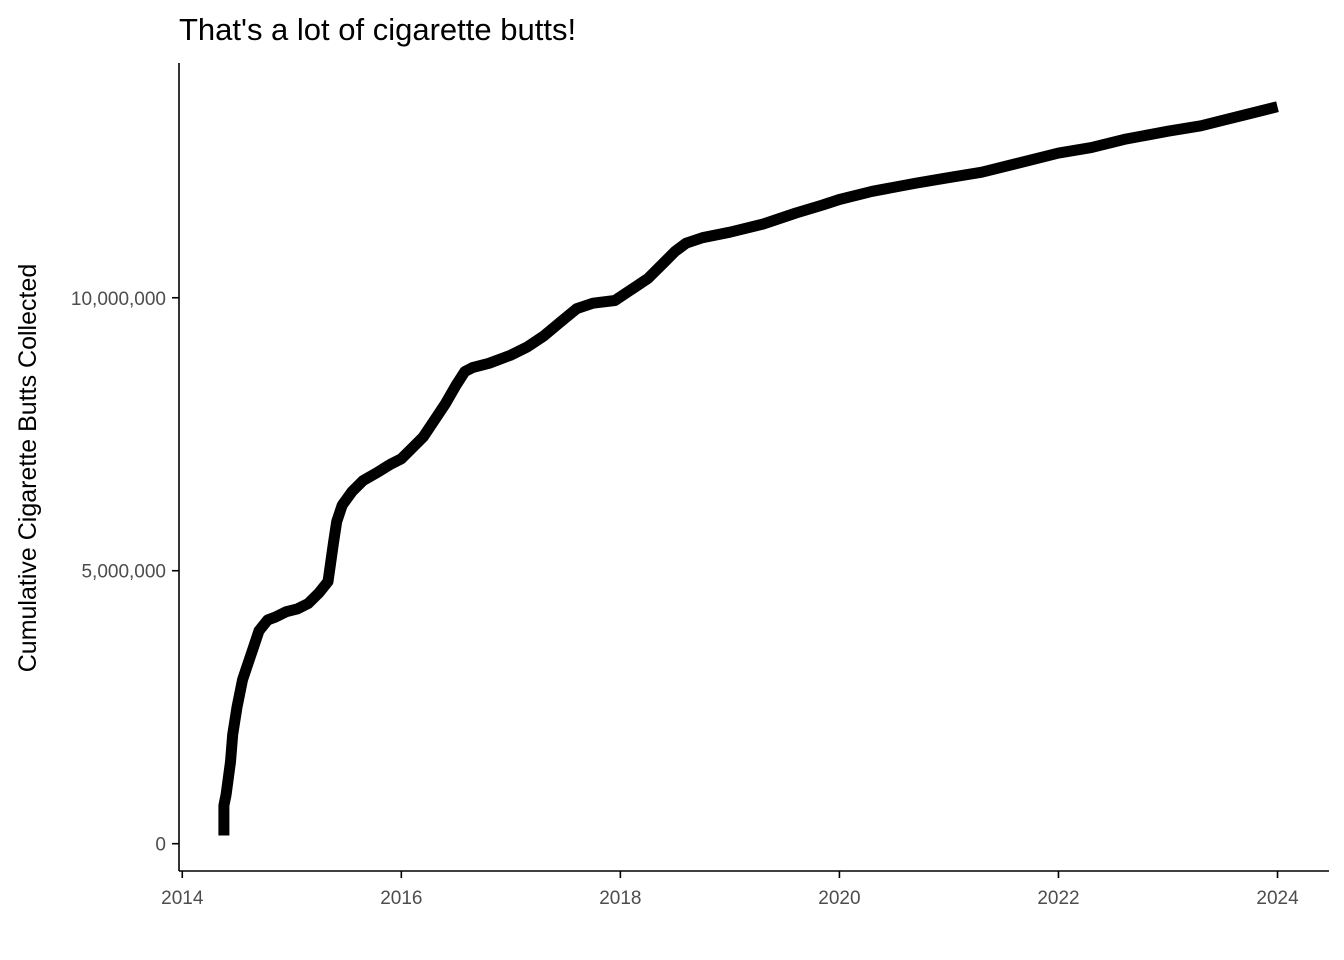 The height and width of the screenshot is (960, 1344). What do you see at coordinates (1277, 898) in the screenshot?
I see `x-tick-label: 2024` at bounding box center [1277, 898].